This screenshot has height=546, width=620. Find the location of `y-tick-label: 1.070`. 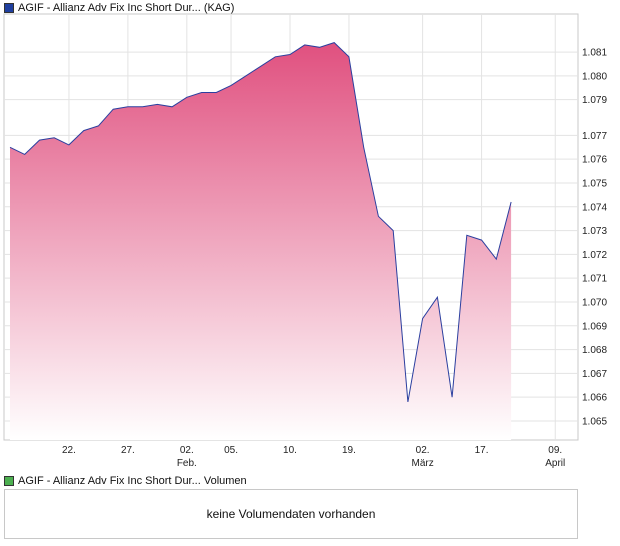

y-tick-label: 1.070 is located at coordinates (594, 302).